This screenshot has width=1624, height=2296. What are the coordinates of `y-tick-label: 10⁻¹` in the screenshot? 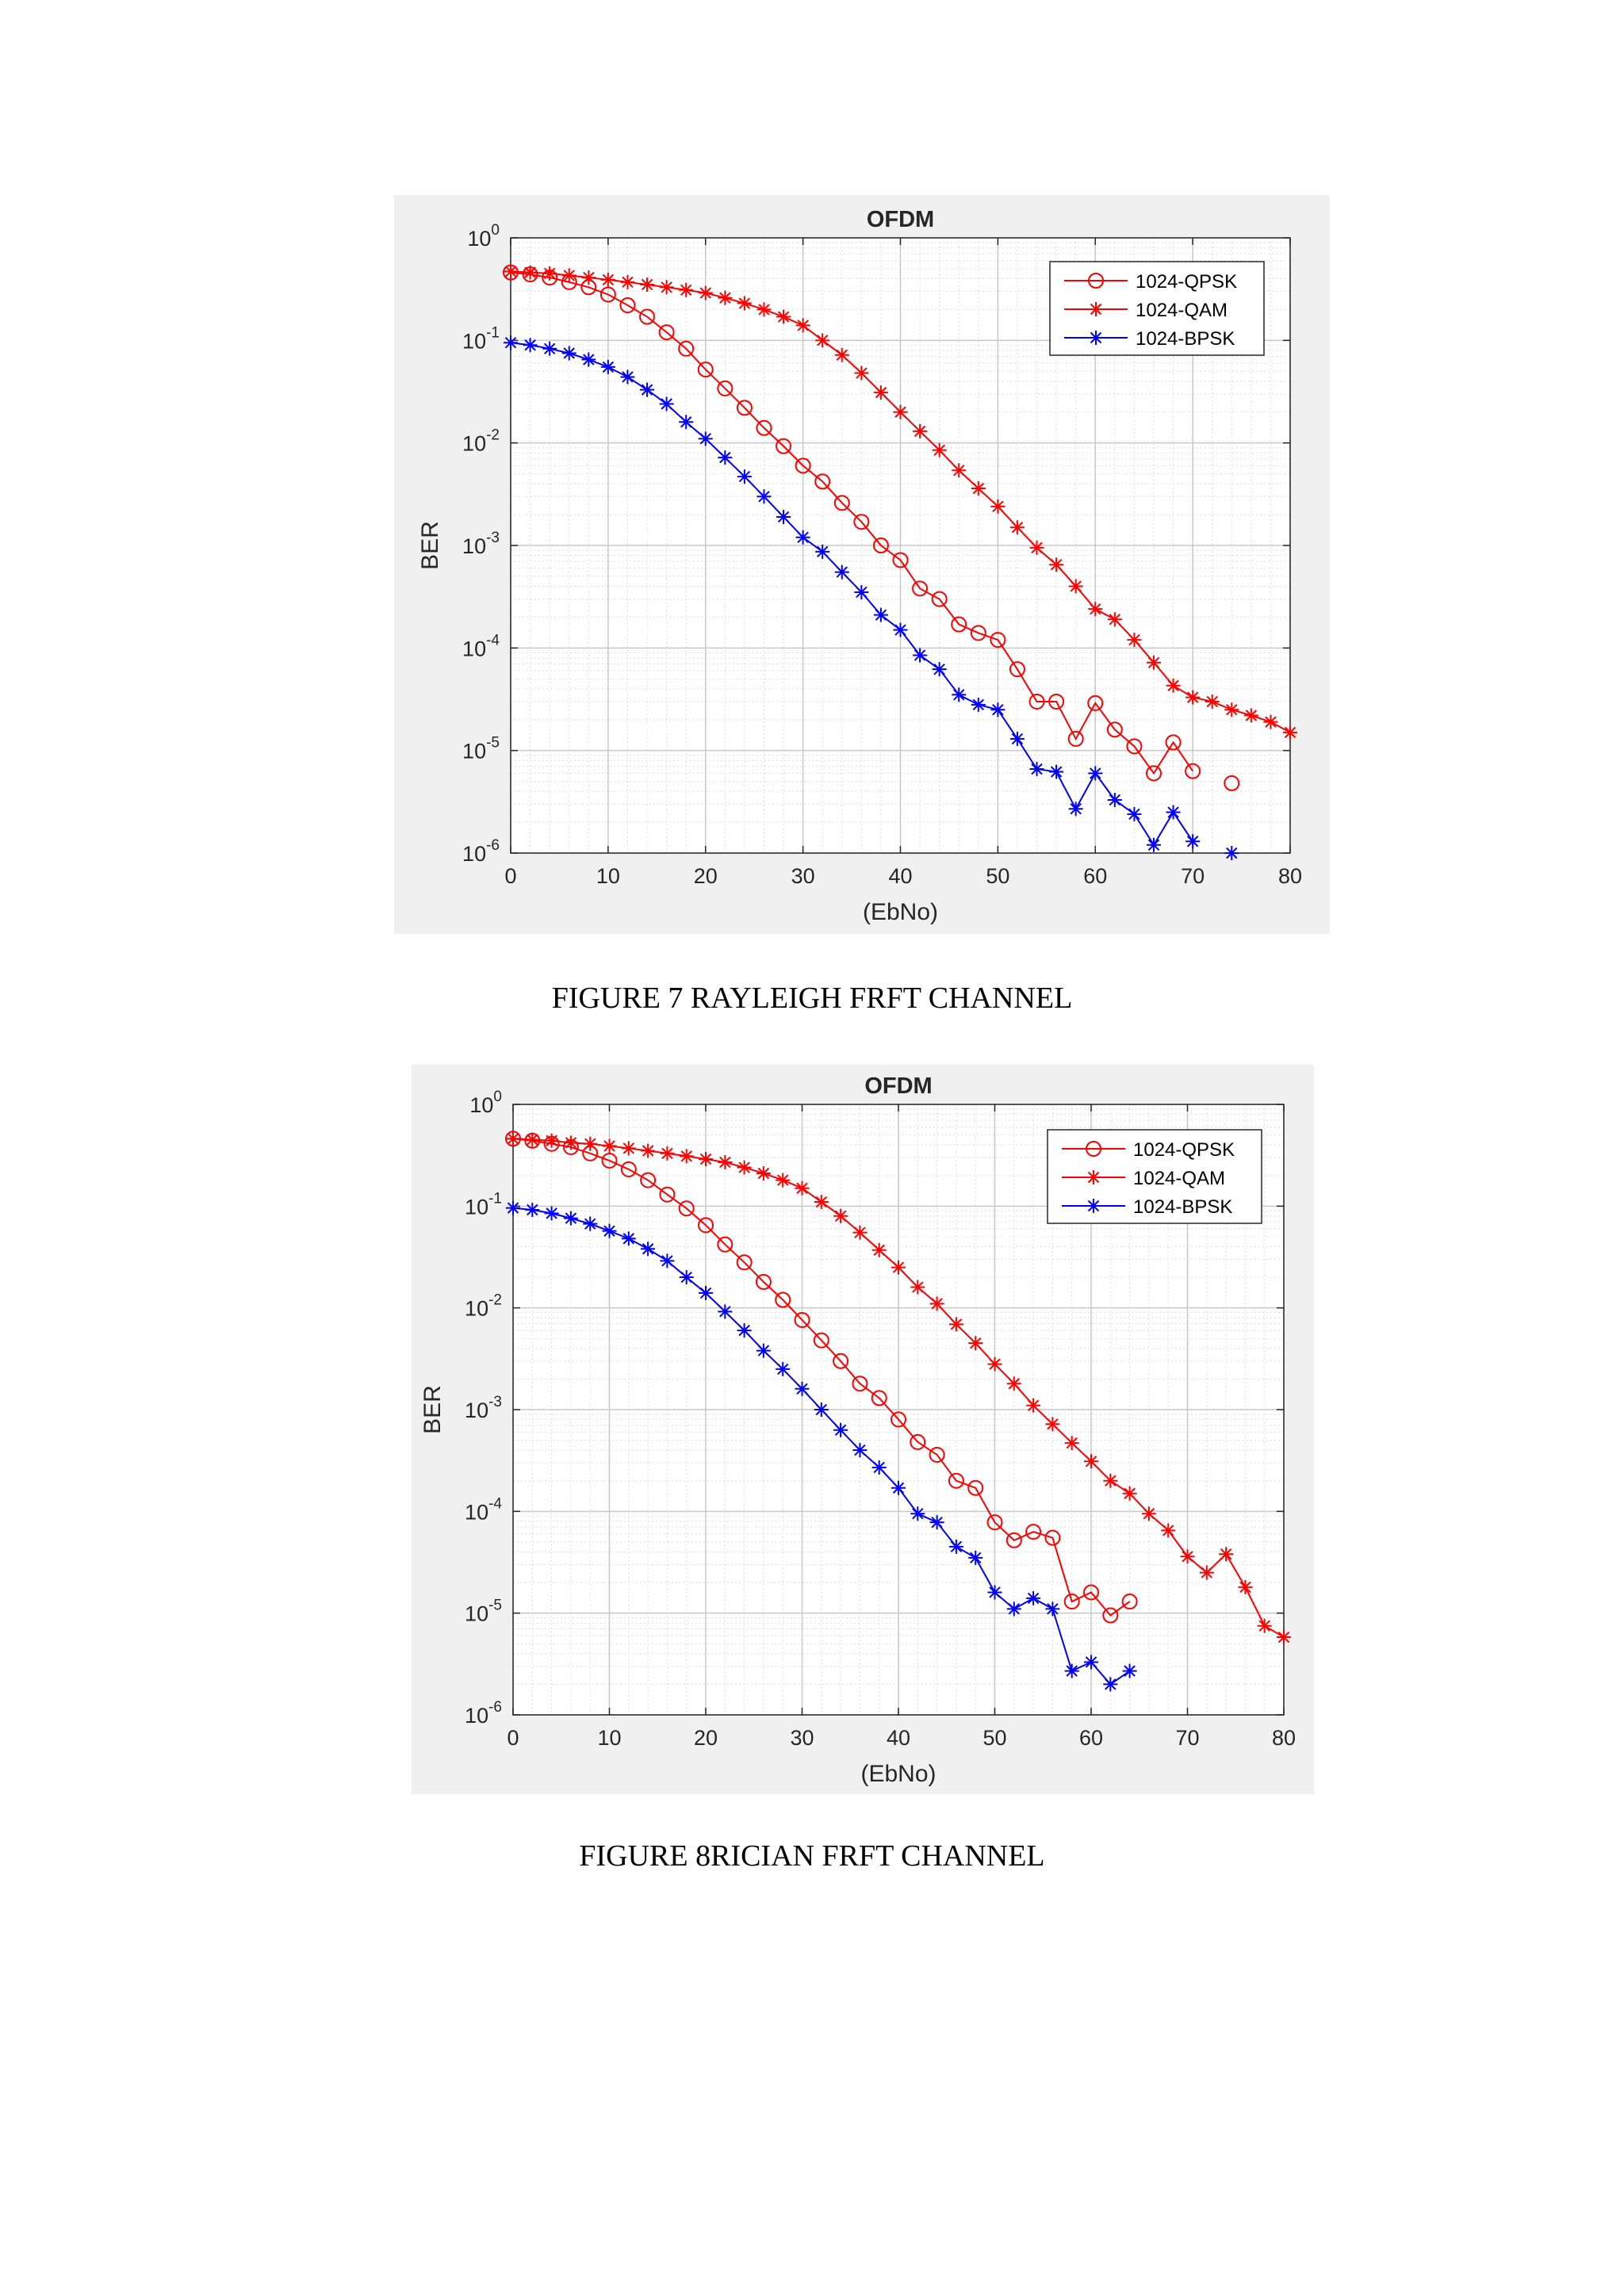 It's located at (481, 338).